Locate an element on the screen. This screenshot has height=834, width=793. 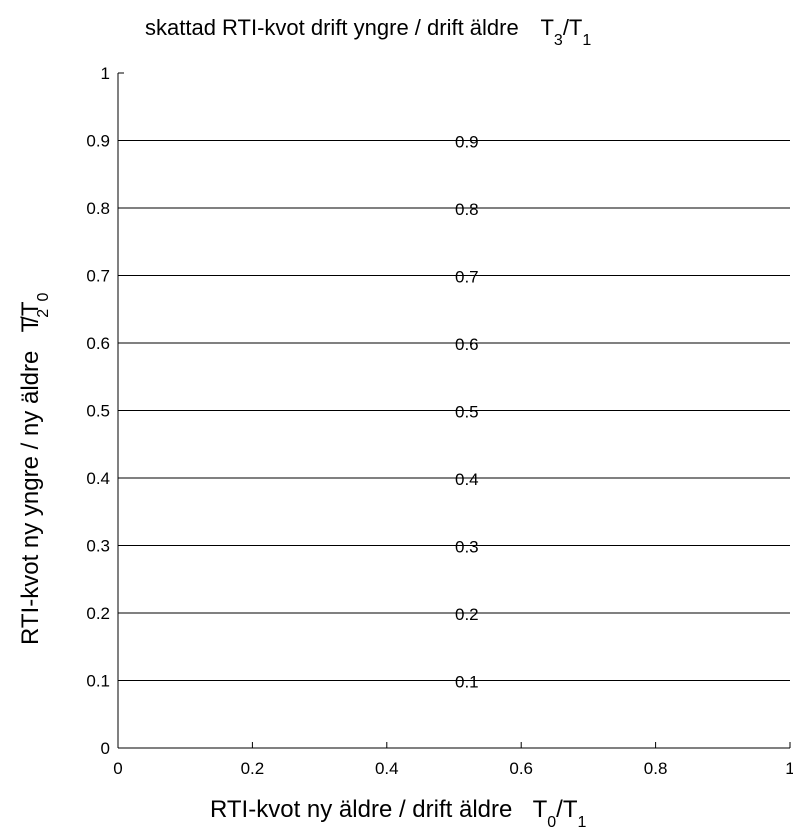
x-tick-label: 1 is located at coordinates (789, 768).